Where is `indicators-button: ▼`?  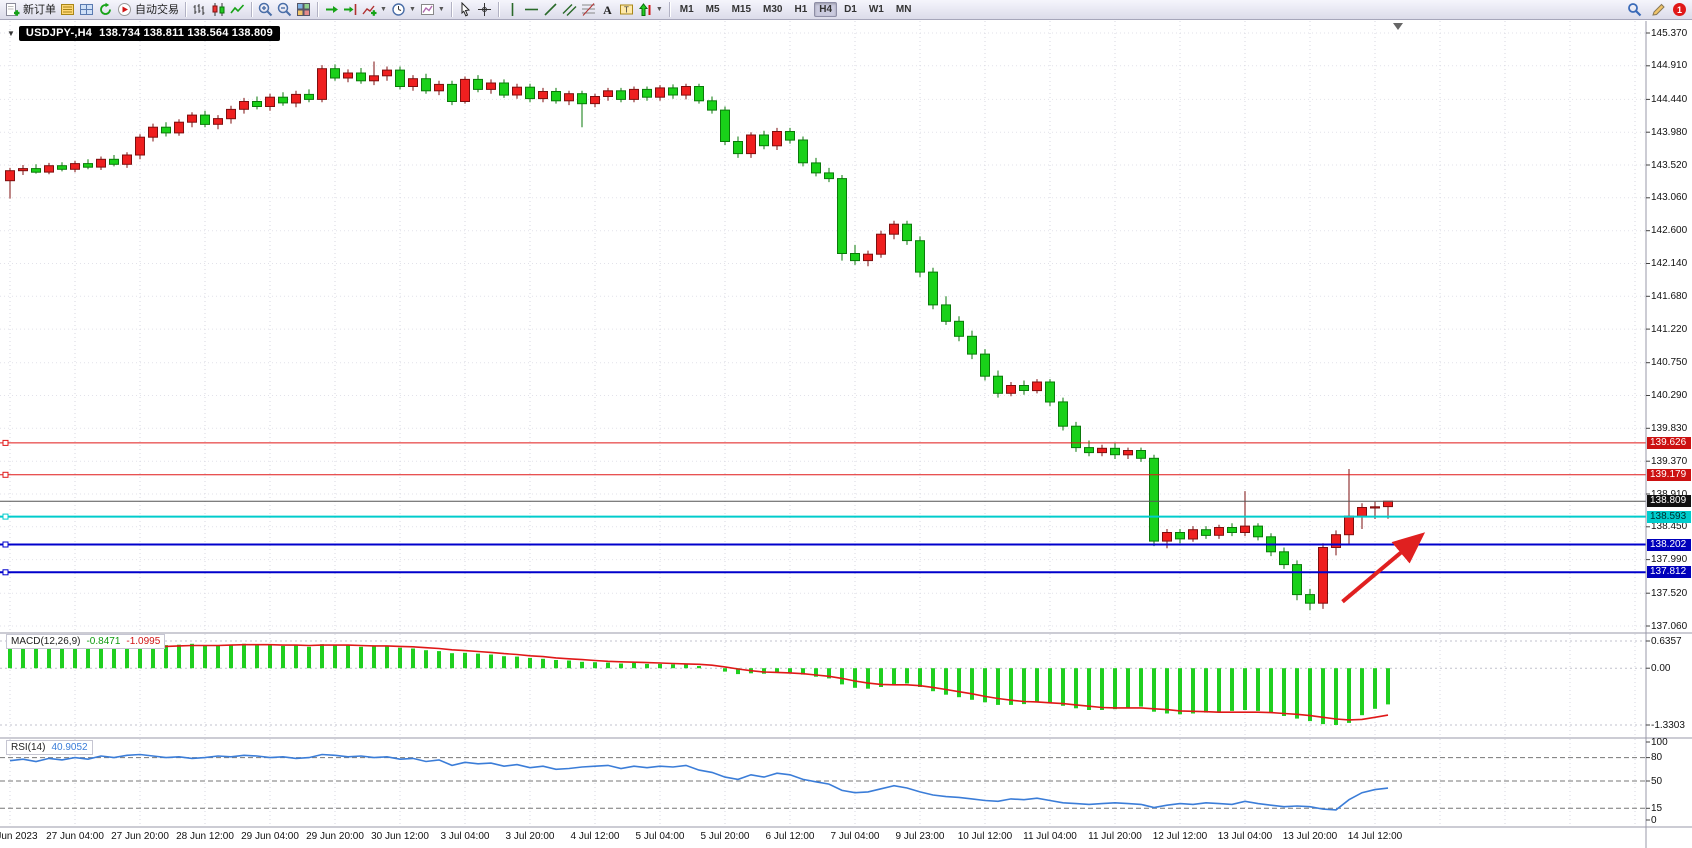
indicators-button: ▼ is located at coordinates (374, 10).